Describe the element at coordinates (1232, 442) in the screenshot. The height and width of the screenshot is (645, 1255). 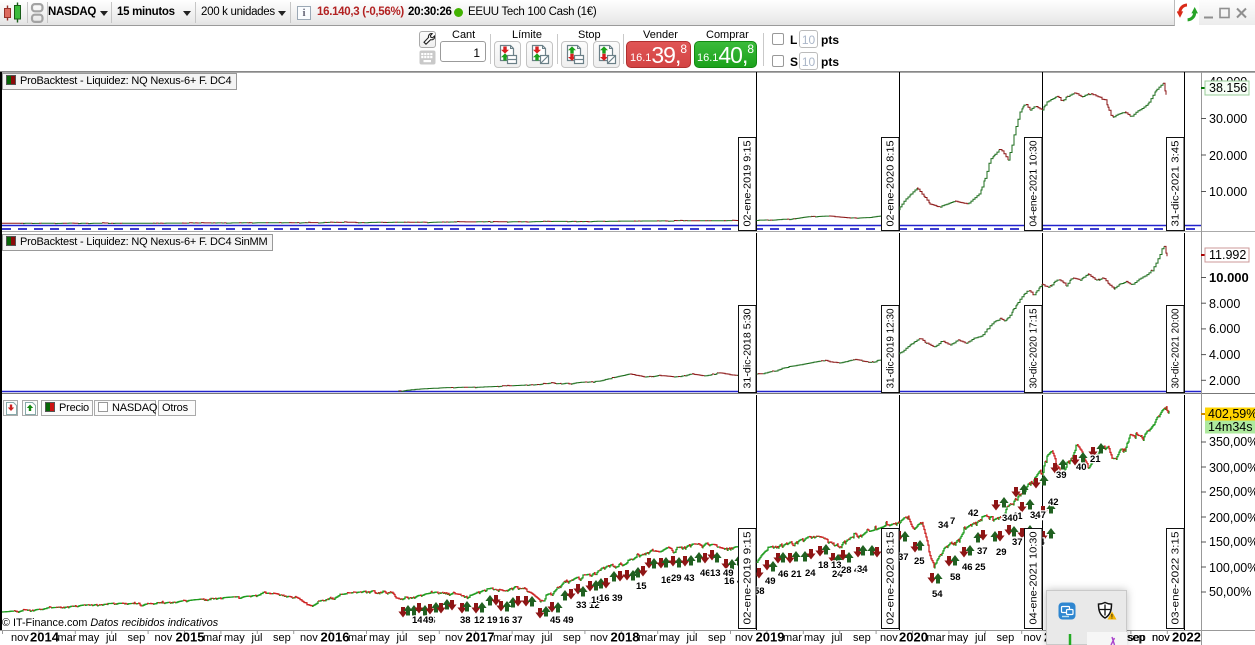
I see `svg-text: 350,00%` at that location.